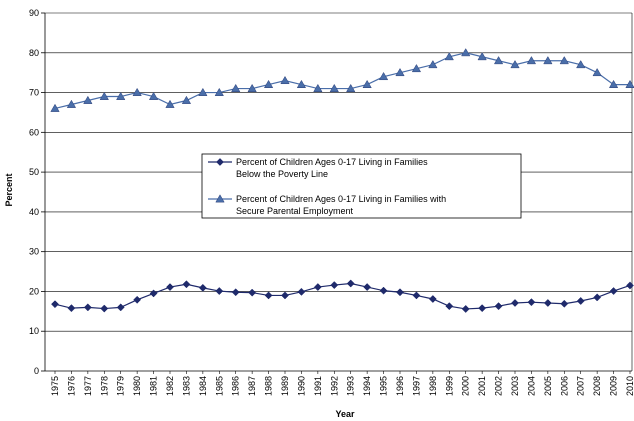 This screenshot has width=634, height=421. Describe the element at coordinates (121, 386) in the screenshot. I see `x-tick-label: 1979` at that location.